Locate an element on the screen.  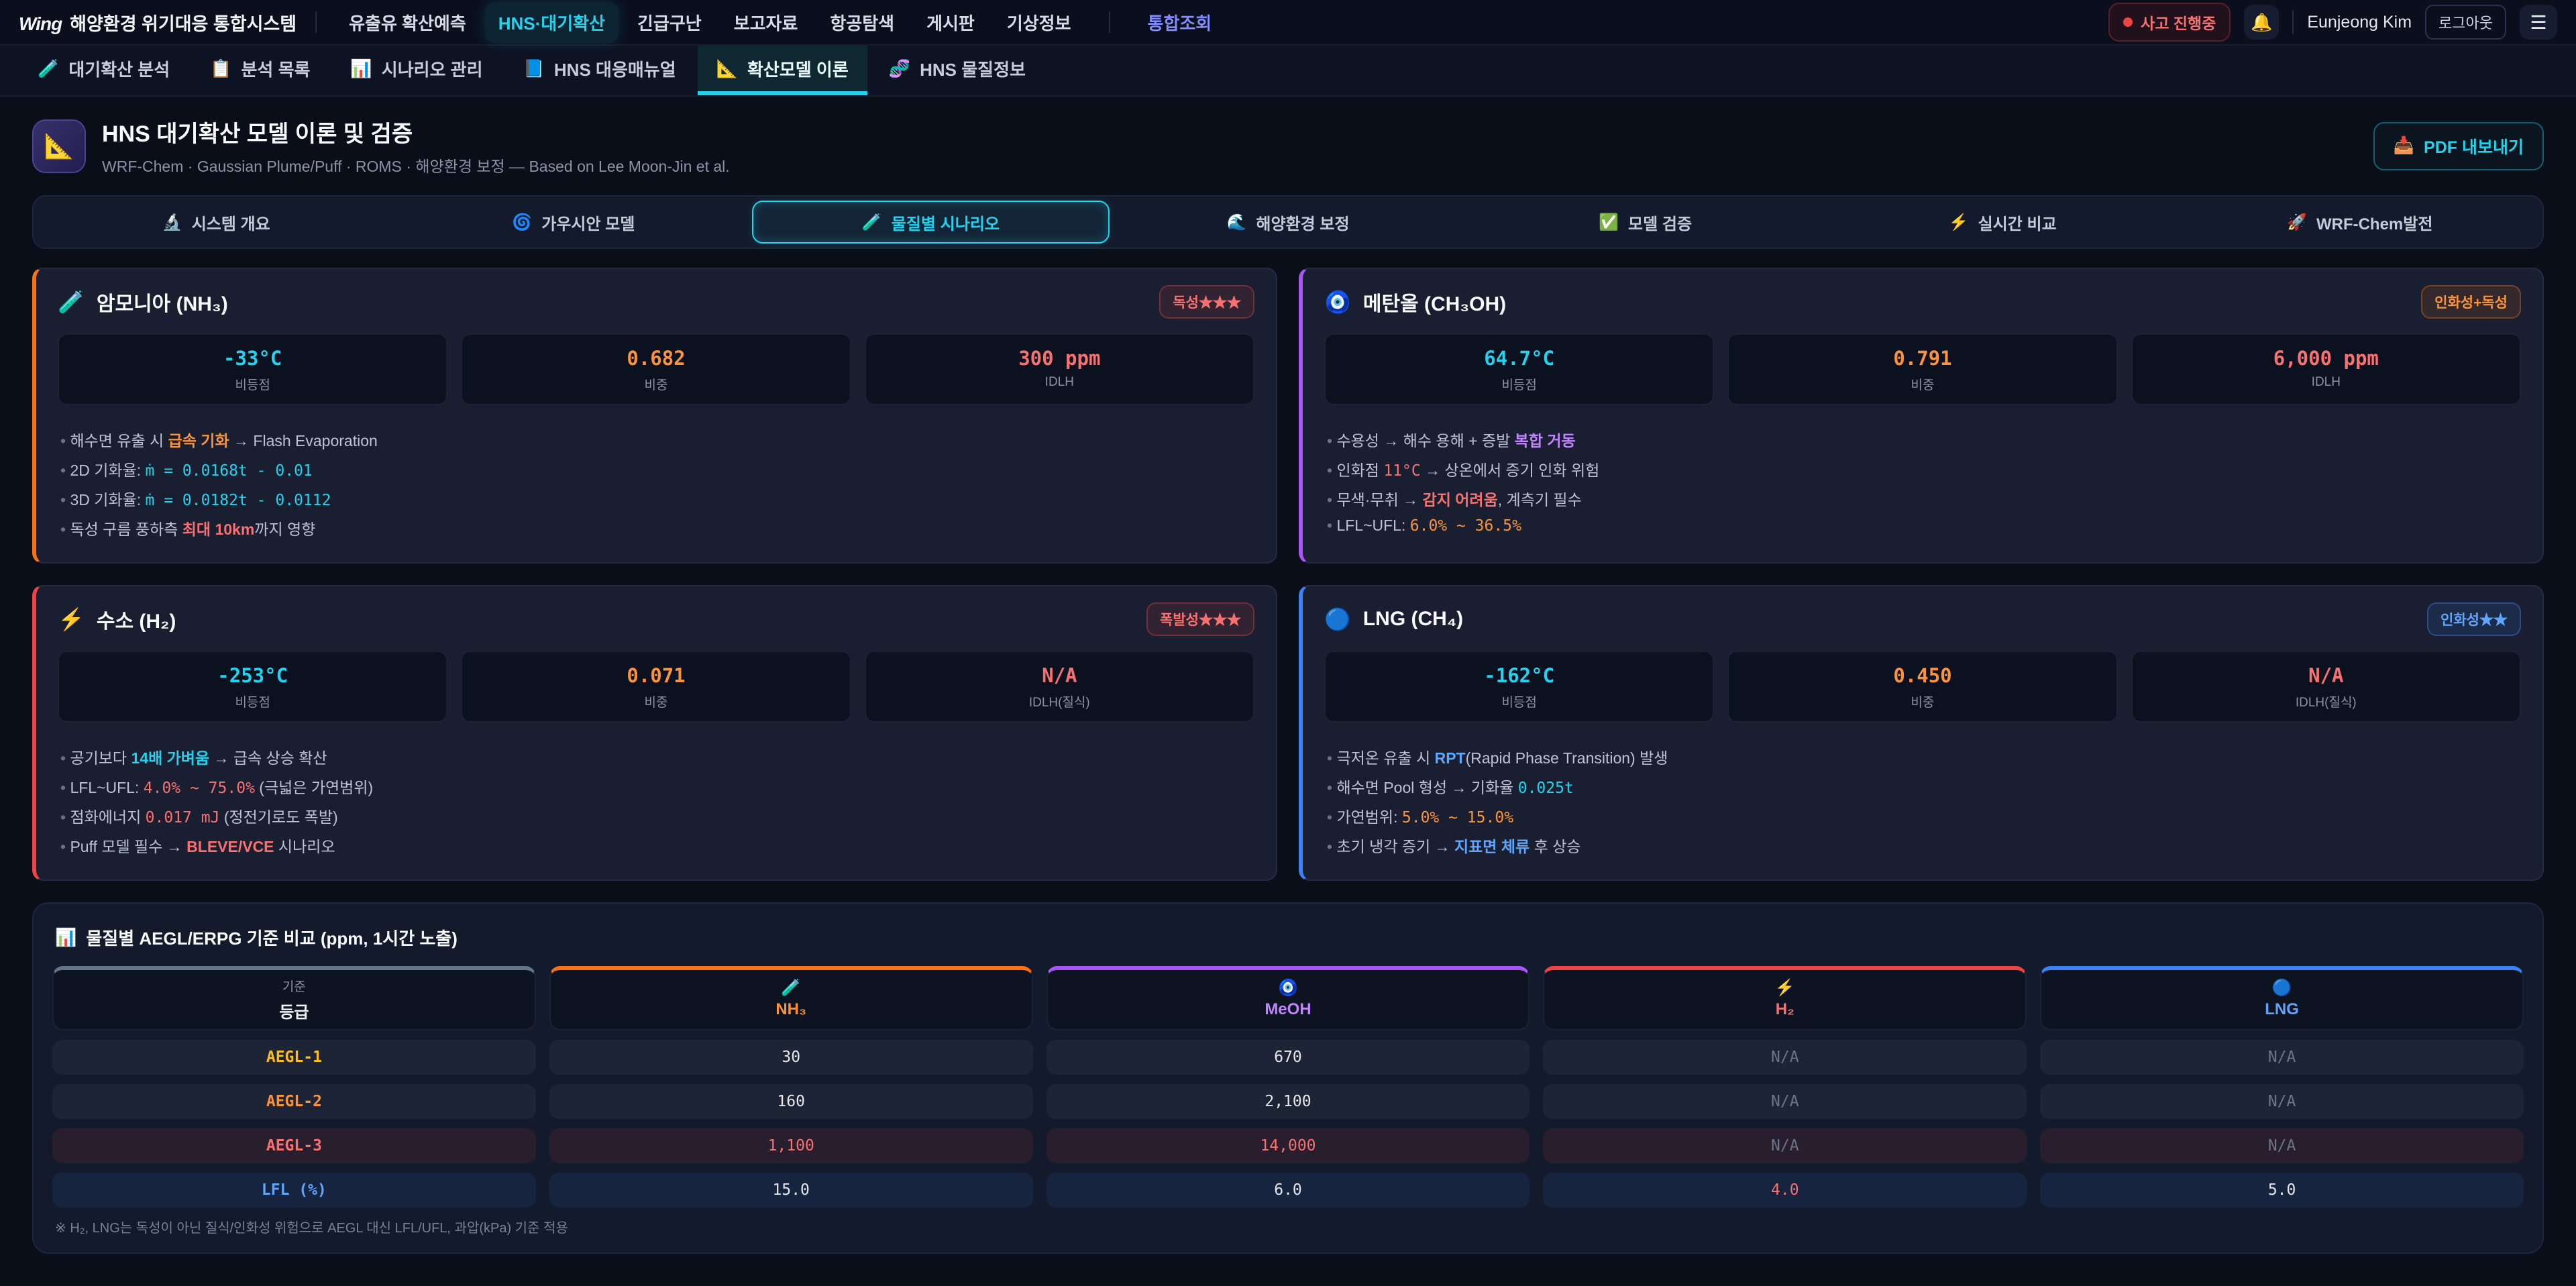
table-cell: 4.0 is located at coordinates (1785, 1190).